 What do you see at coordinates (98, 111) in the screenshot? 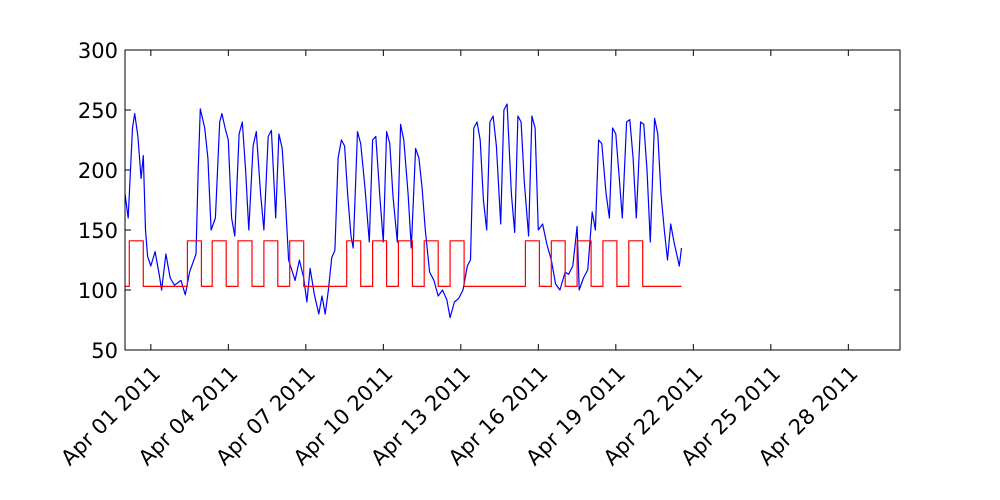
I see `y-tick-label: 250` at bounding box center [98, 111].